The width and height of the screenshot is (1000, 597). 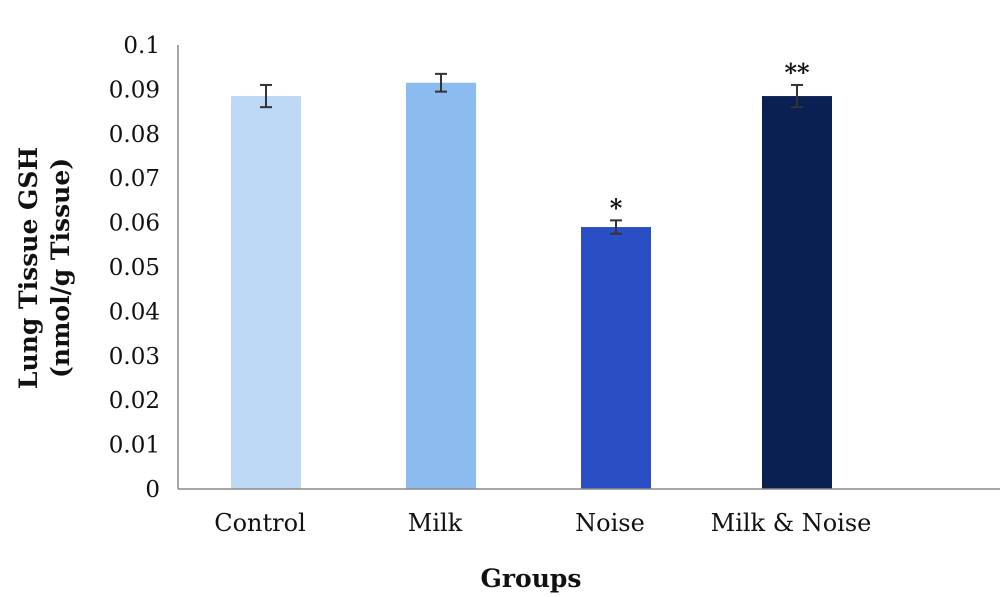 I want to click on y-tick-label: 0, so click(x=152, y=490).